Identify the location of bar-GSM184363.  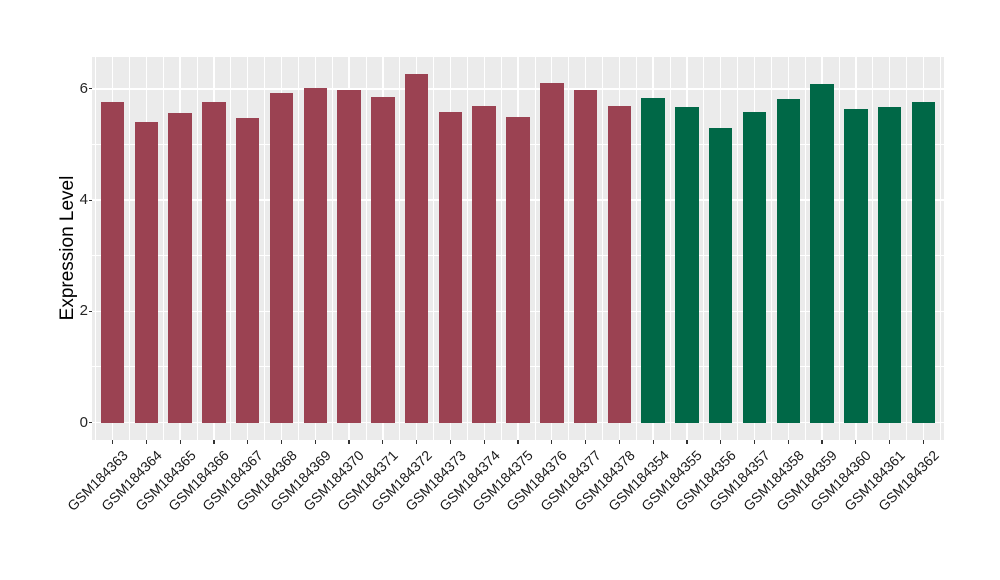
(112, 262).